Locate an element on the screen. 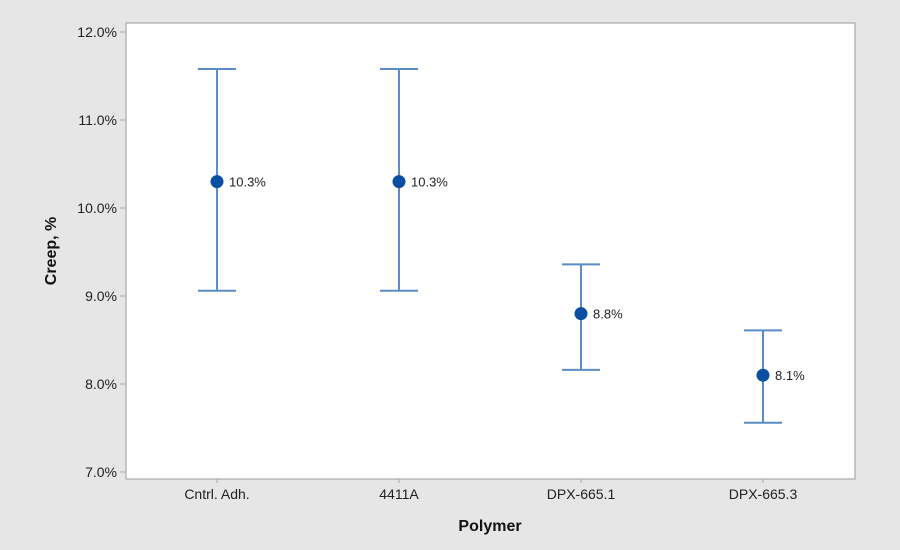 The image size is (900, 550). y-tick-label: 11.0% is located at coordinates (97, 120).